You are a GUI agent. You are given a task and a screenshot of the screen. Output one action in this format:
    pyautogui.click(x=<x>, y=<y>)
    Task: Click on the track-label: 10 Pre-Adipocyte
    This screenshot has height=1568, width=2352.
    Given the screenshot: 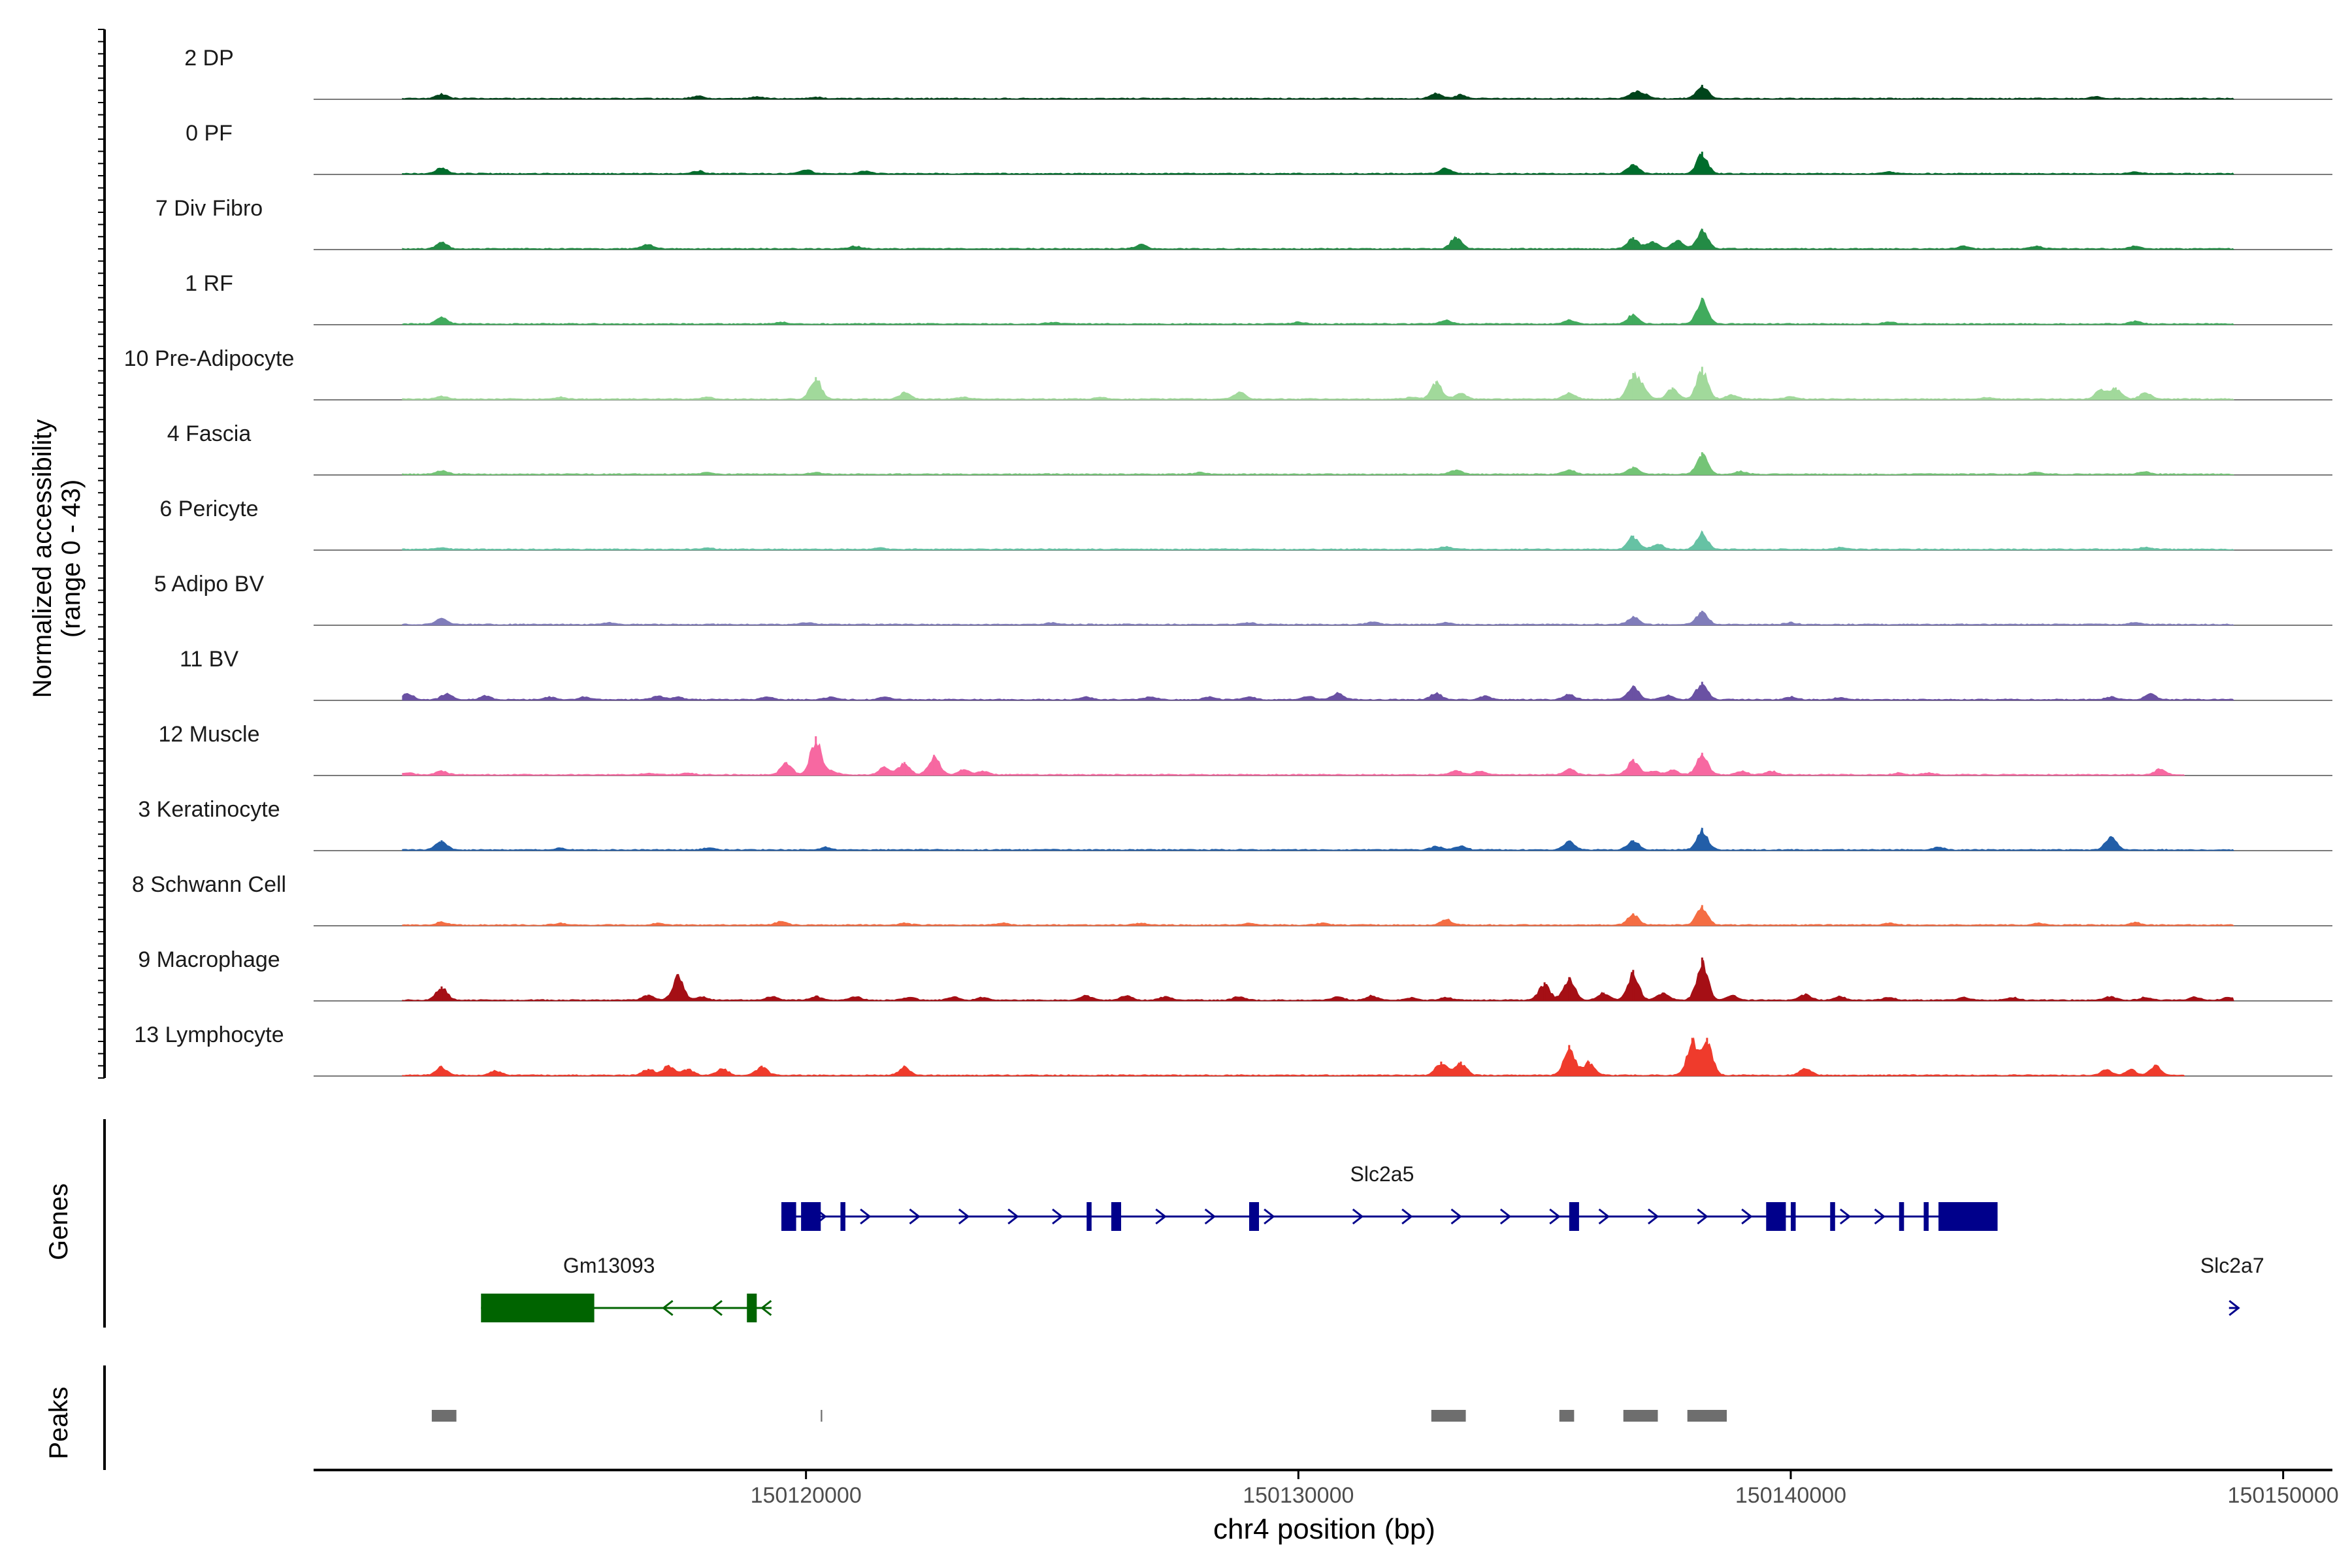 What is the action you would take?
    pyautogui.click(x=209, y=358)
    